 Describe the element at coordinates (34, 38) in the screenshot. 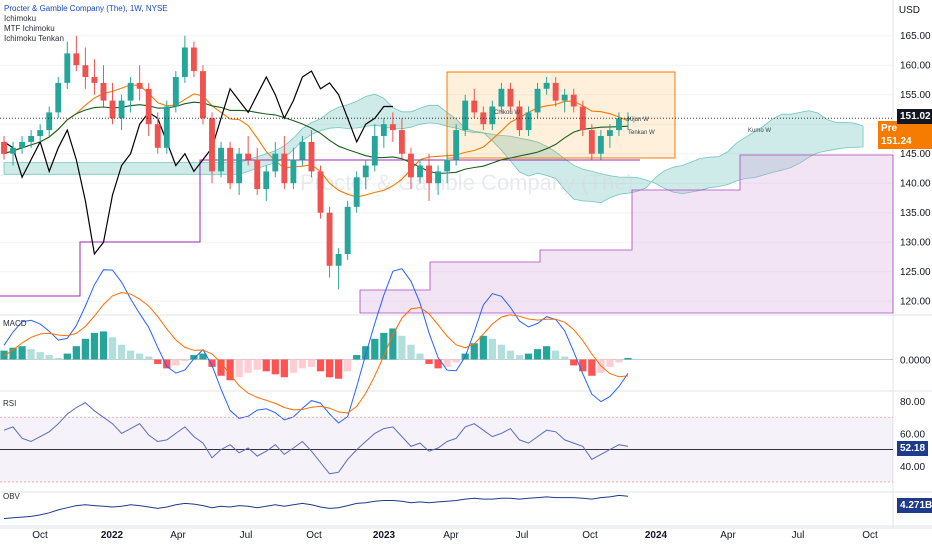

I see `indicator-ichimoku-tenkan: Ichimoku Tenkan` at that location.